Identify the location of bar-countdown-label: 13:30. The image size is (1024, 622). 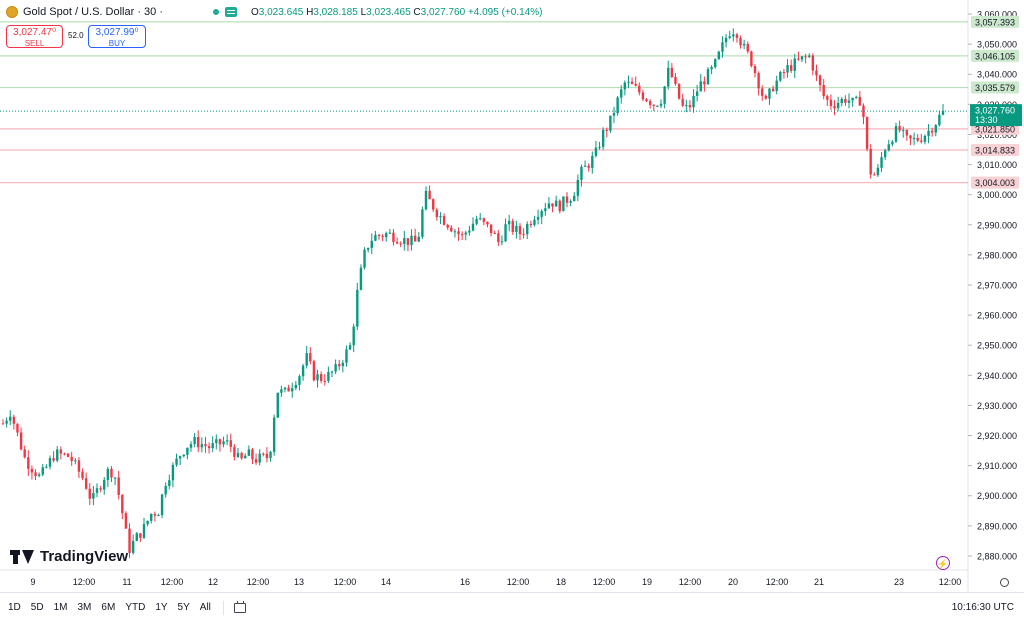
(986, 120).